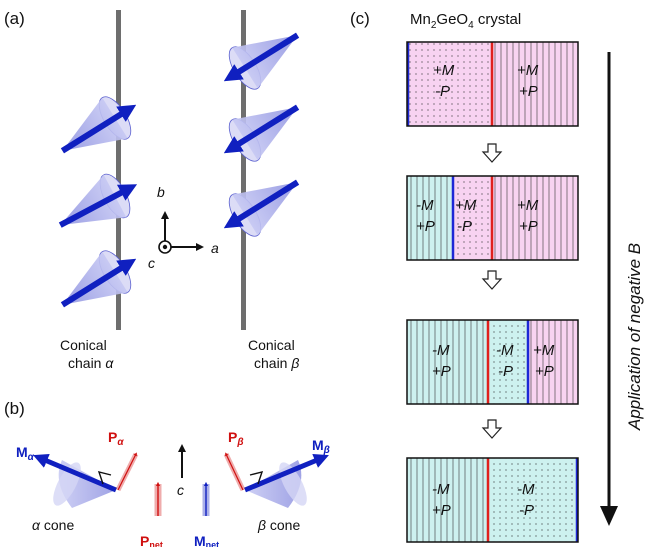 The height and width of the screenshot is (547, 665). I want to click on svg-text: chain β, so click(276, 363).